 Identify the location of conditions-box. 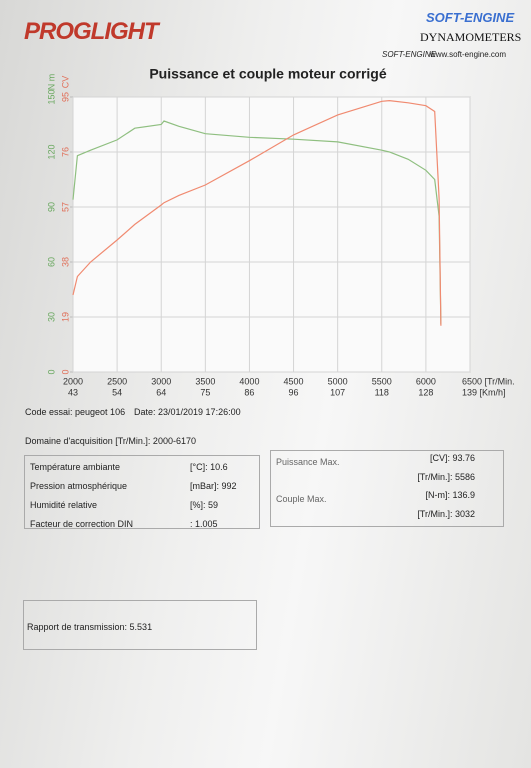
(142, 492).